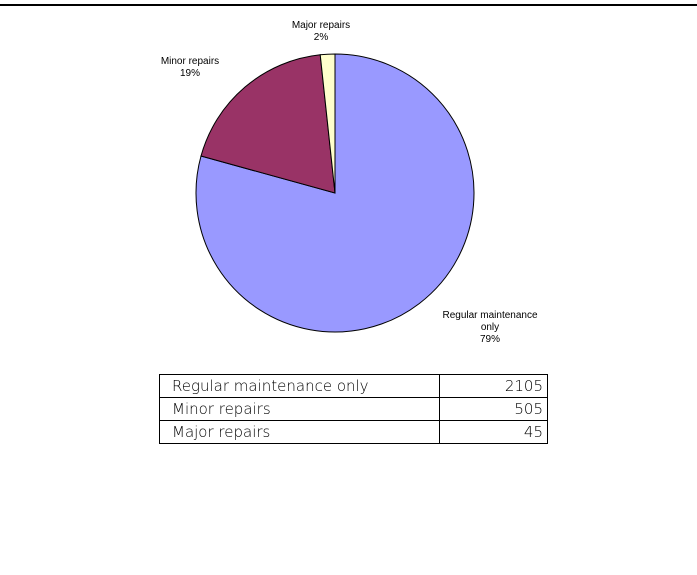 Image resolution: width=697 pixels, height=575 pixels. Describe the element at coordinates (348, 5) in the screenshot. I see `top-rule` at that location.